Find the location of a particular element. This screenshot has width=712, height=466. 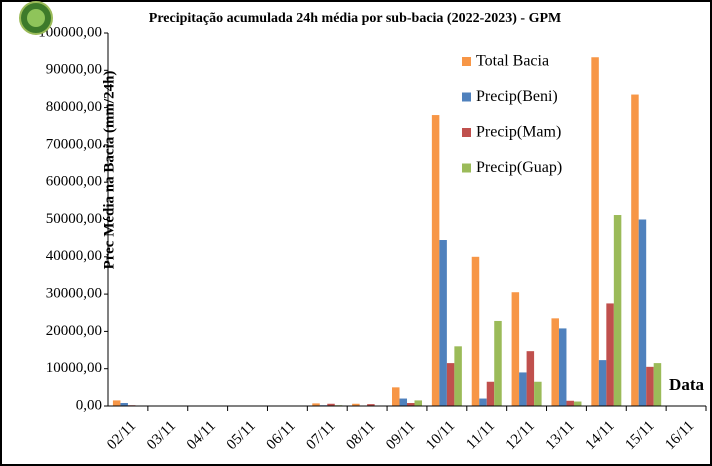

x-axis-label: Data is located at coordinates (686, 384).